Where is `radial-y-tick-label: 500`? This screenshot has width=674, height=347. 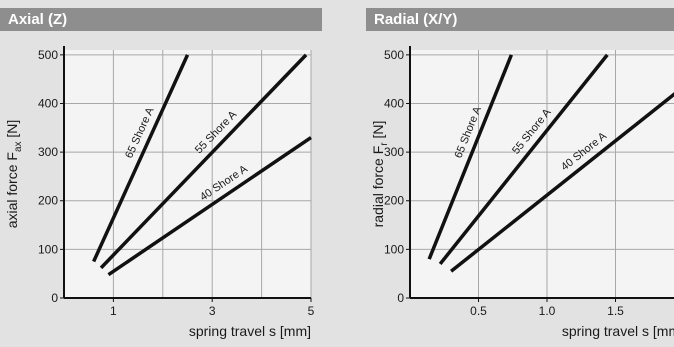 radial-y-tick-label: 500 is located at coordinates (394, 55).